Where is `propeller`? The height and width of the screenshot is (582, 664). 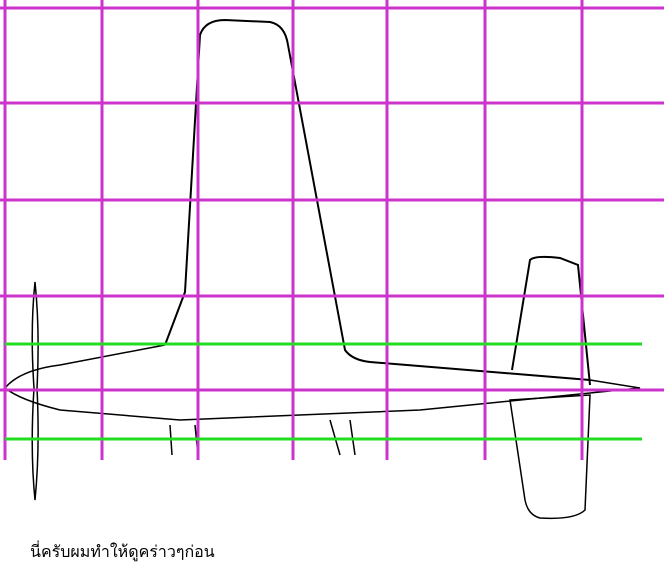 propeller is located at coordinates (35, 391).